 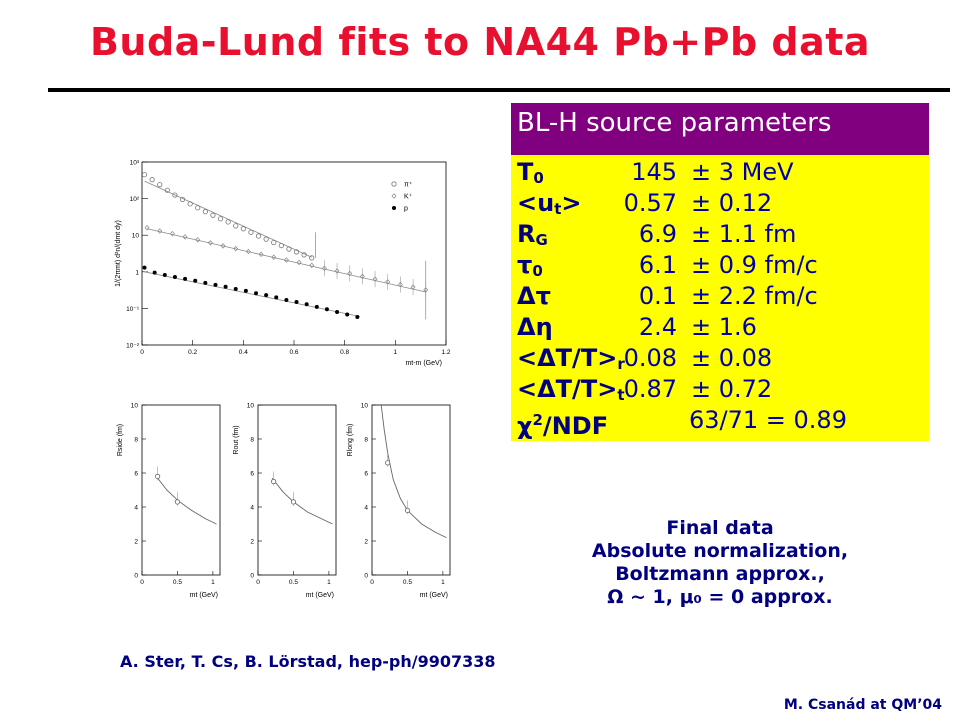 What do you see at coordinates (754, 296) in the screenshot?
I see `parameter-error: ± 2.2 fm/c` at bounding box center [754, 296].